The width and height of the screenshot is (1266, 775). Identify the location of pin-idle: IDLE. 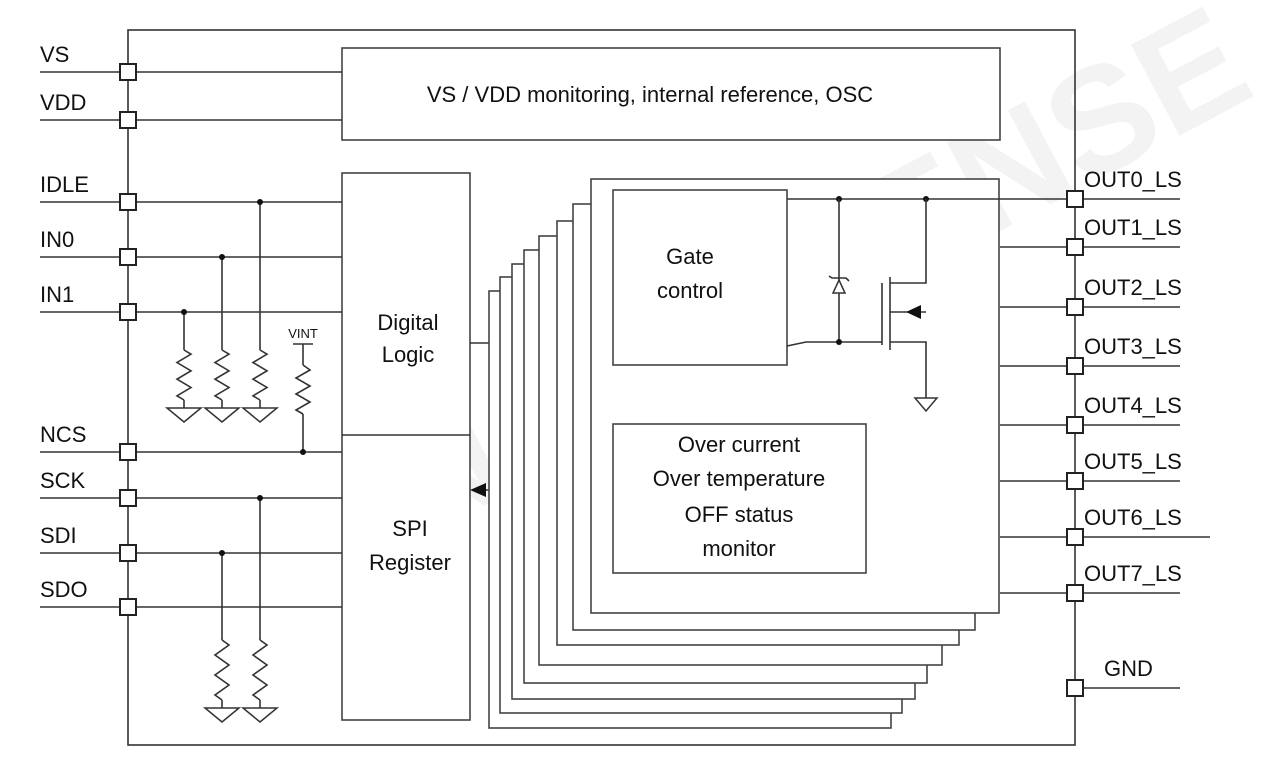
(88, 191).